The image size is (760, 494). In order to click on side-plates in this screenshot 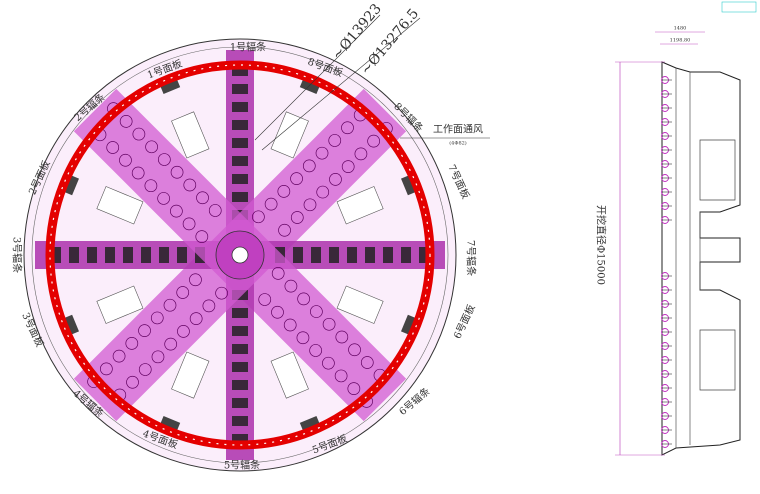, I will do `click(688, 258)`.